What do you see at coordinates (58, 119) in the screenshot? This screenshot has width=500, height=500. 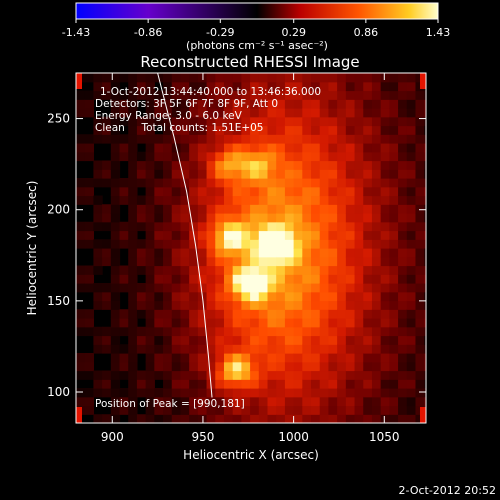 I see `y-tick-label: 250` at bounding box center [58, 119].